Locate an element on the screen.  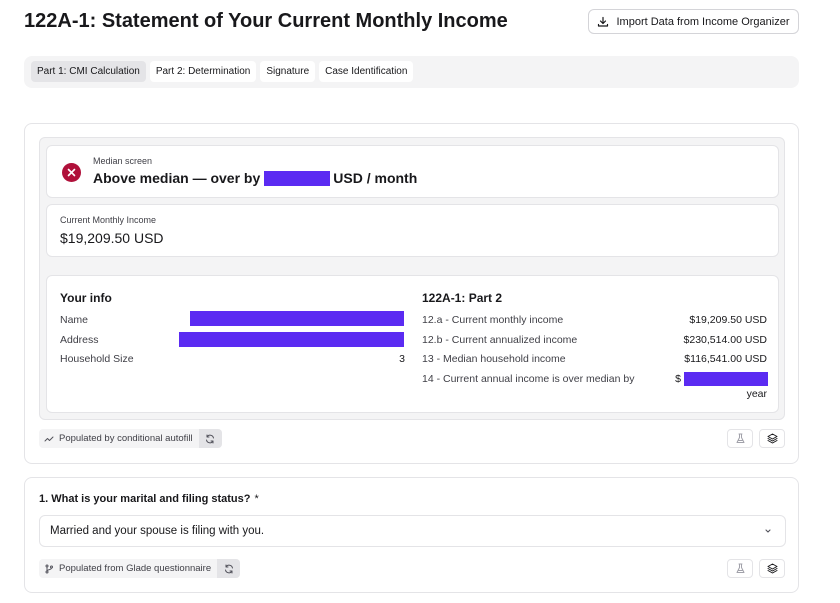
current-monthly-income-box: Current Monthly Income $19,209.50 USD is located at coordinates (412, 230).